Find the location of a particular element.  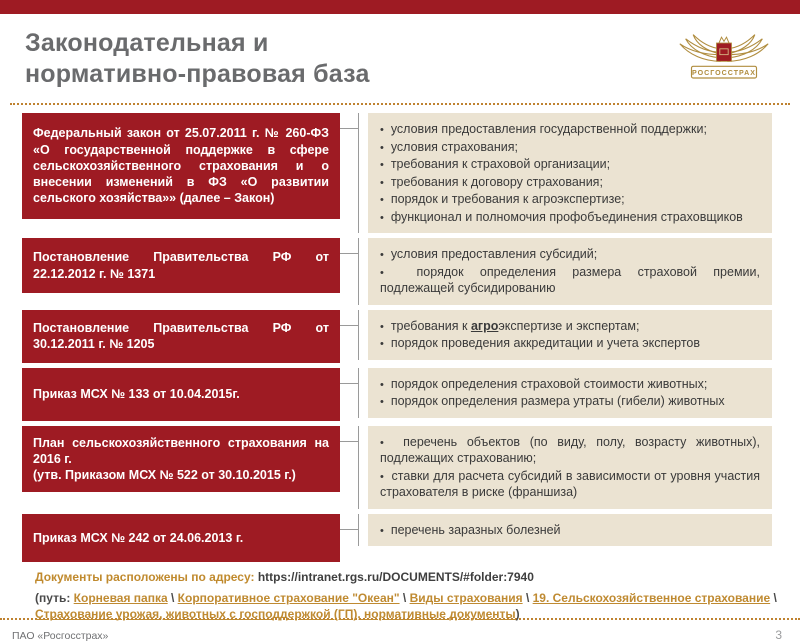

path-prefix: (путь: is located at coordinates (53, 597).